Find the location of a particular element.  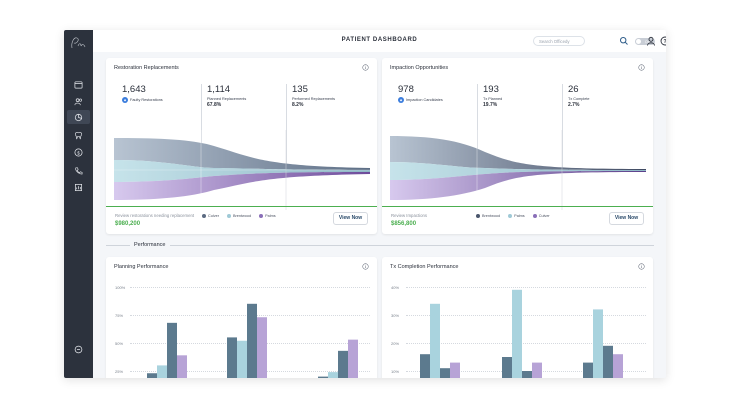

tooth-icon is located at coordinates (78, 135).